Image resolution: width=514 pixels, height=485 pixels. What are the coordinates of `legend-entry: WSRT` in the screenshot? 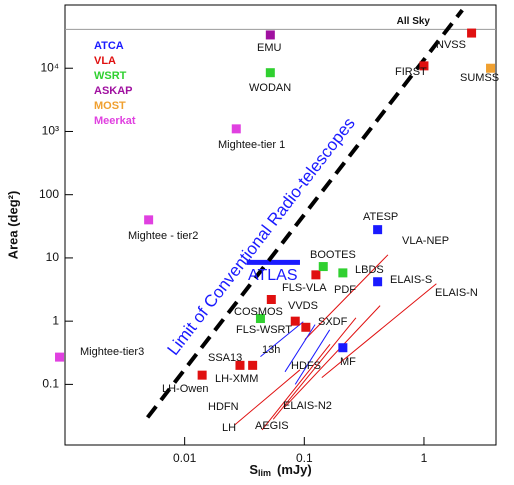 It's located at (110, 76).